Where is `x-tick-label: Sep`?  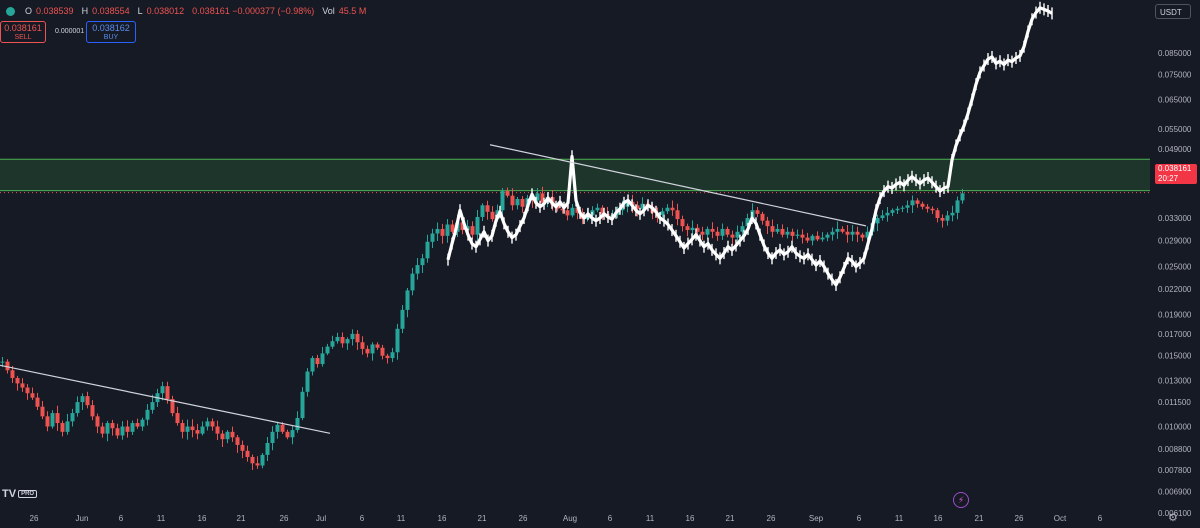 x-tick-label: Sep is located at coordinates (816, 518).